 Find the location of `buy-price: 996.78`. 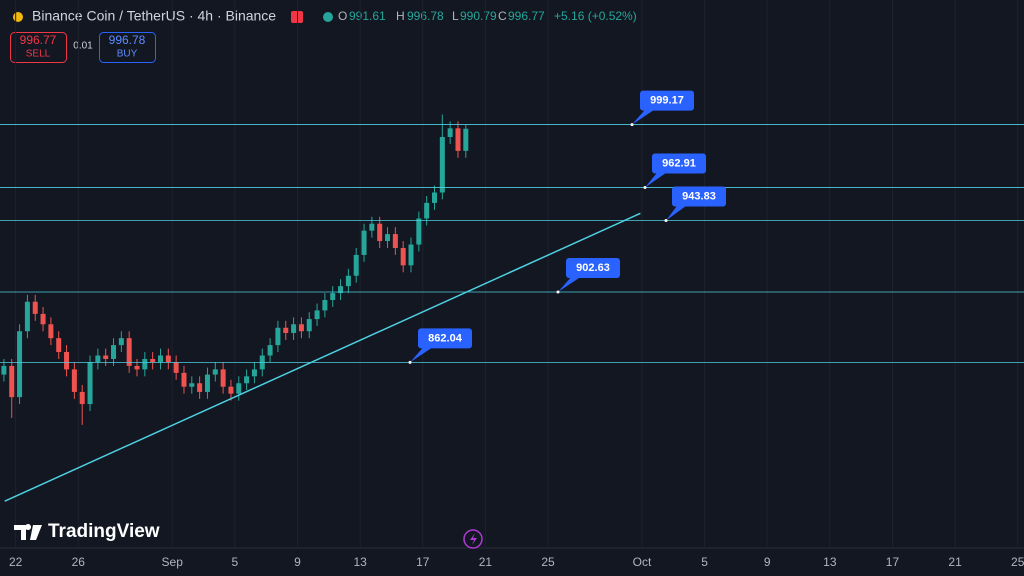

buy-price: 996.78 is located at coordinates (127, 40).